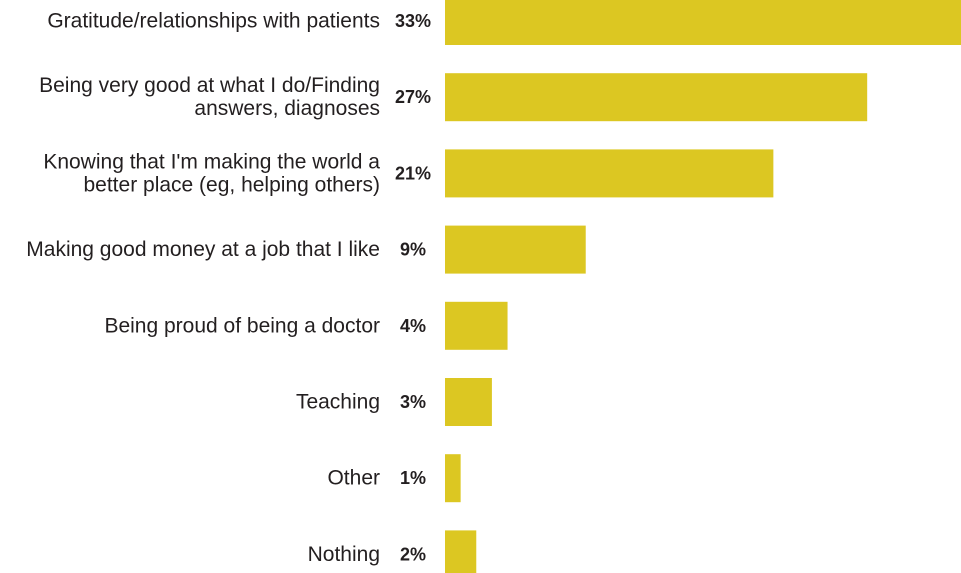 The width and height of the screenshot is (961, 573). Describe the element at coordinates (213, 21) in the screenshot. I see `category-label-0-line-0: Gratitude/relationships with patients` at that location.